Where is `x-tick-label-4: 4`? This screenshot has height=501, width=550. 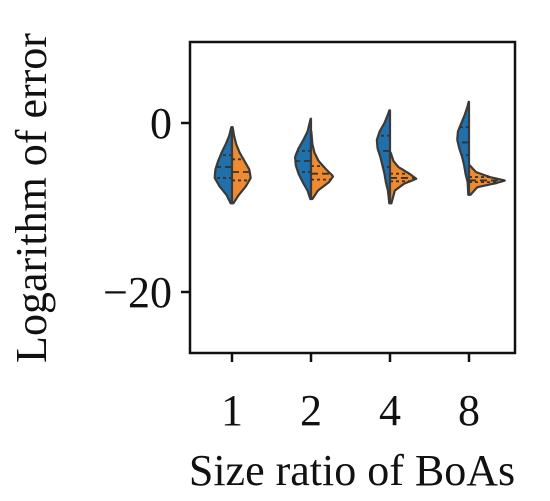 x-tick-label-4: 4 is located at coordinates (390, 410).